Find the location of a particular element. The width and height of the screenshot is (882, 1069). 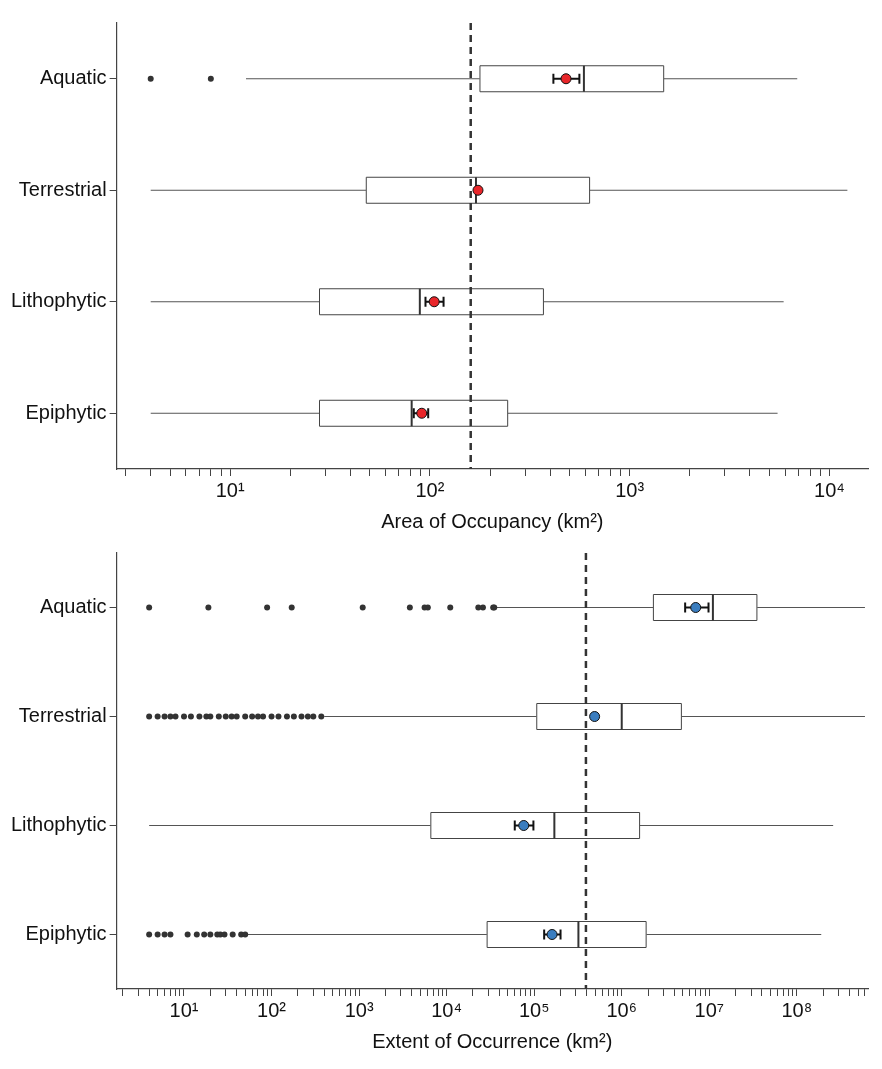

x-tick-label: 10⁵ is located at coordinates (534, 1009).